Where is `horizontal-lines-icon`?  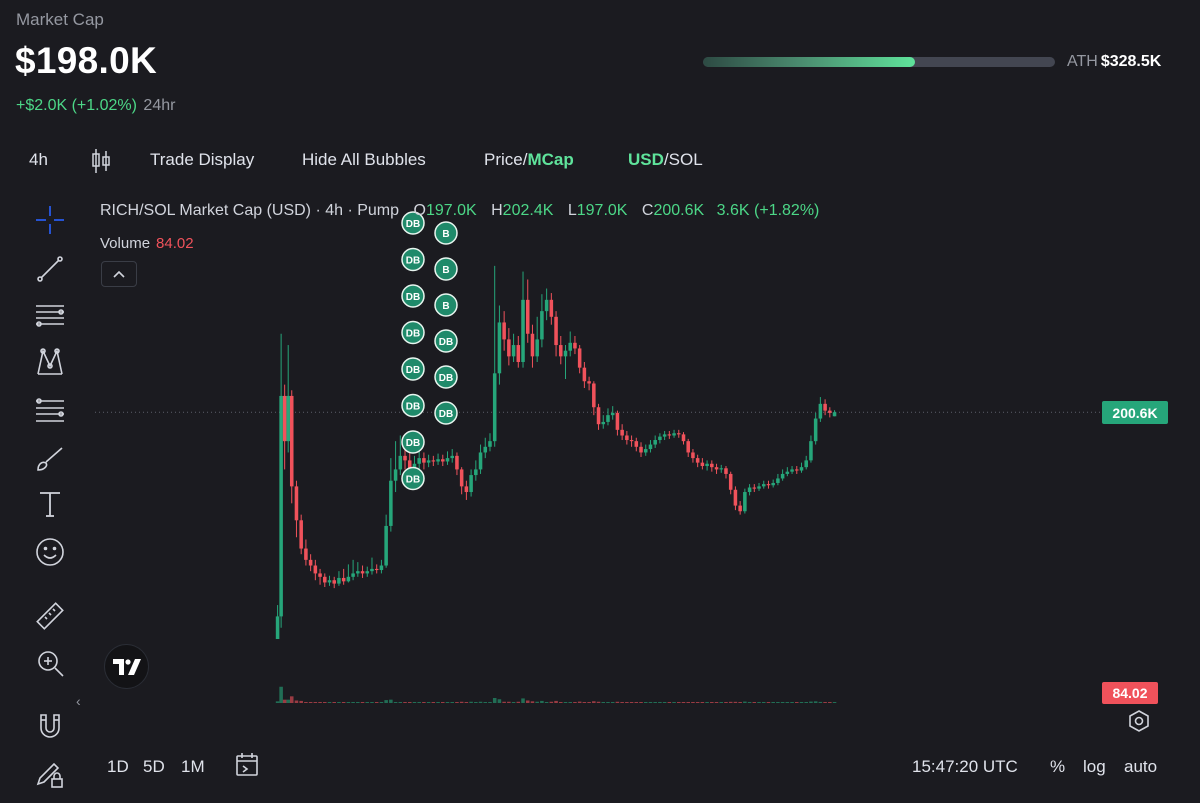
horizontal-lines-icon is located at coordinates (50, 315).